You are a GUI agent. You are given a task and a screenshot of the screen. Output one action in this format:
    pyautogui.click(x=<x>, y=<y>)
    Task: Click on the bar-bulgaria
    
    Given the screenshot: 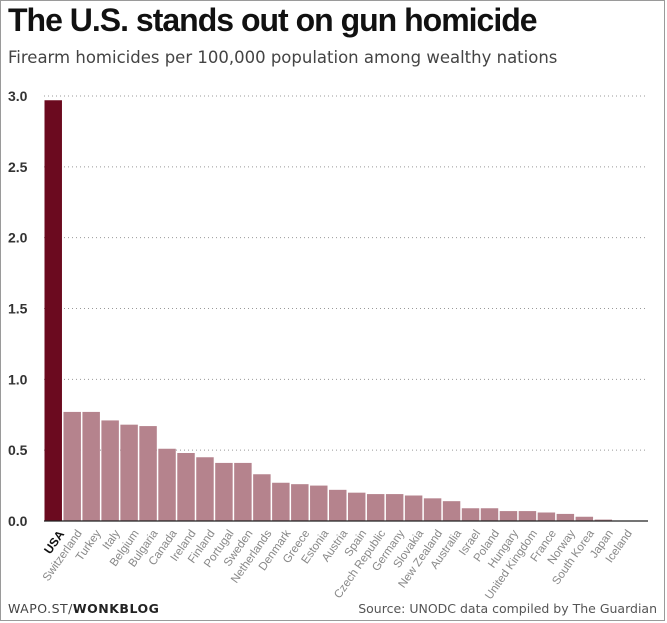 What is the action you would take?
    pyautogui.click(x=148, y=473)
    